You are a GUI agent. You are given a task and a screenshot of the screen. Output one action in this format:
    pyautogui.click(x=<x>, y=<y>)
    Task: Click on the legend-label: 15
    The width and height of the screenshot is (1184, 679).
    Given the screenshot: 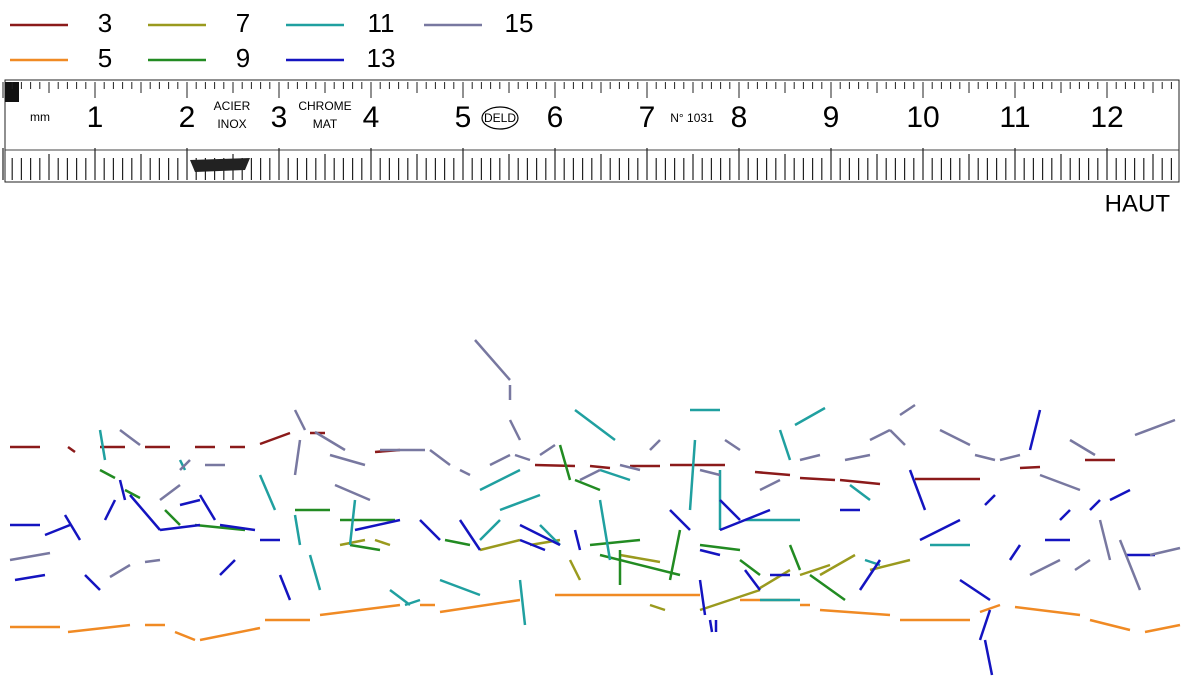 What is the action you would take?
    pyautogui.click(x=519, y=23)
    